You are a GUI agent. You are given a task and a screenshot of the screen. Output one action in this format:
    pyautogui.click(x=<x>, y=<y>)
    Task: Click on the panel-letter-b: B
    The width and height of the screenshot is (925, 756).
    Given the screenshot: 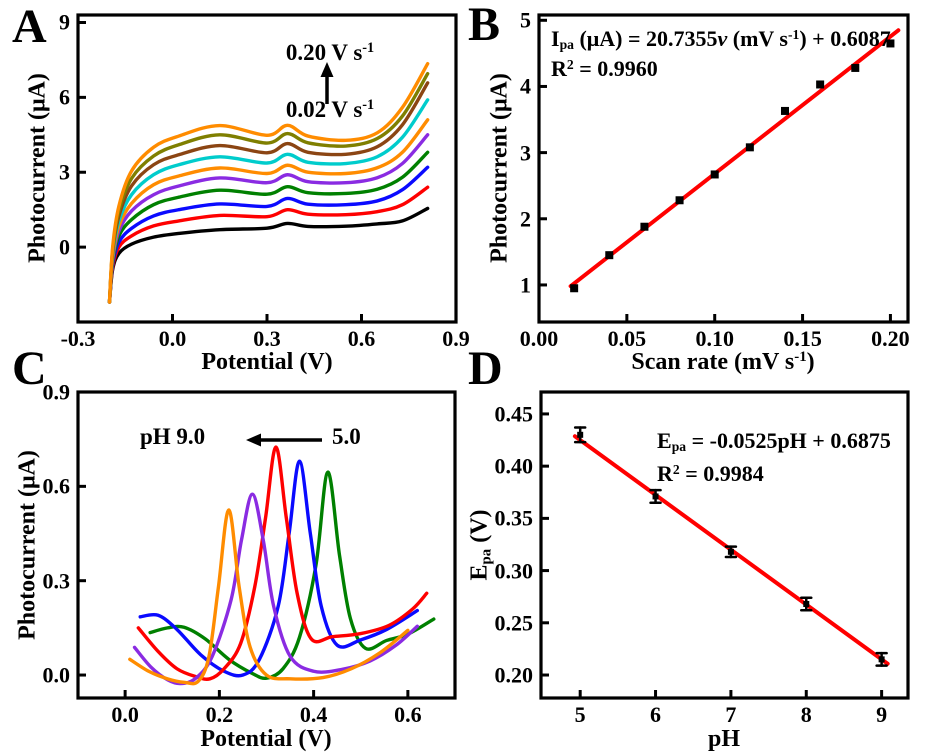 What is the action you would take?
    pyautogui.click(x=484, y=25)
    